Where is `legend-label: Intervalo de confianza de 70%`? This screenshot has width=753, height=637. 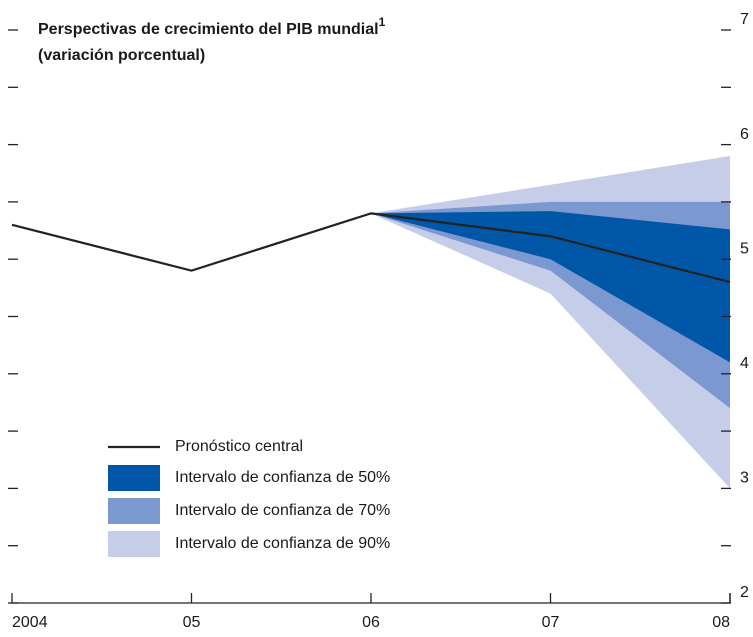
legend-label: Intervalo de confianza de 70% is located at coordinates (282, 510).